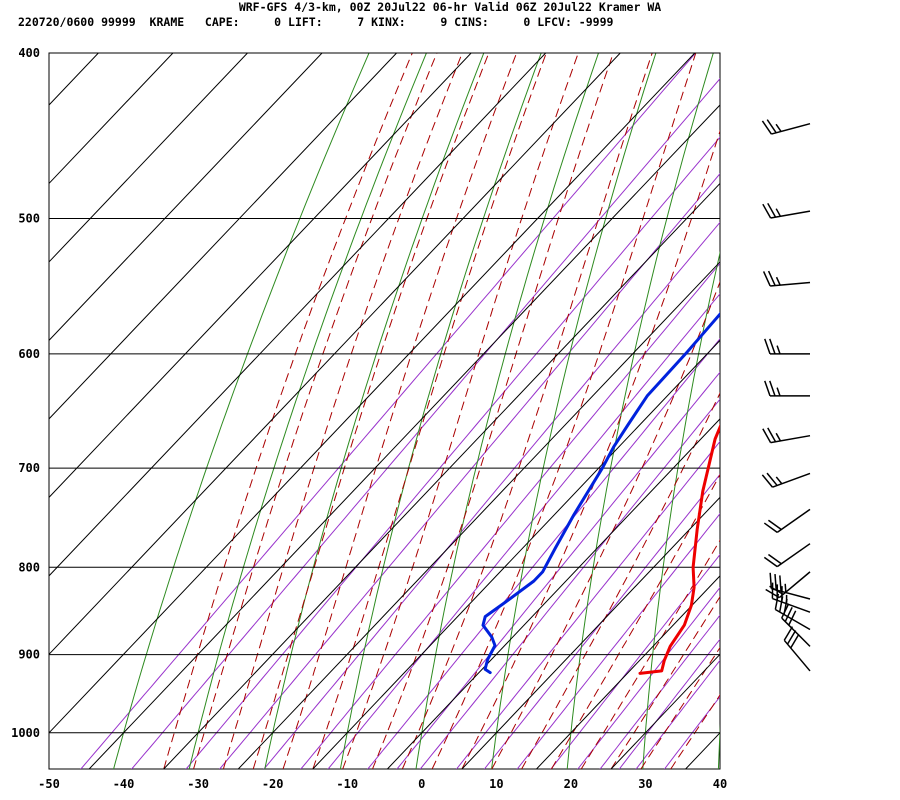  What do you see at coordinates (29, 567) in the screenshot?
I see `y-tick-label: 800` at bounding box center [29, 567].